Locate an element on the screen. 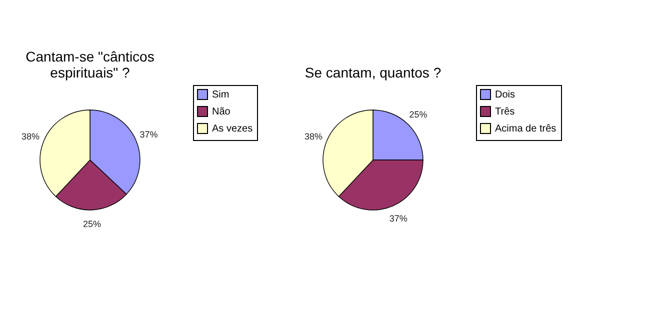 The width and height of the screenshot is (670, 329). chart-title: Cantam-se "cânticos espirituais" ? is located at coordinates (90, 64).